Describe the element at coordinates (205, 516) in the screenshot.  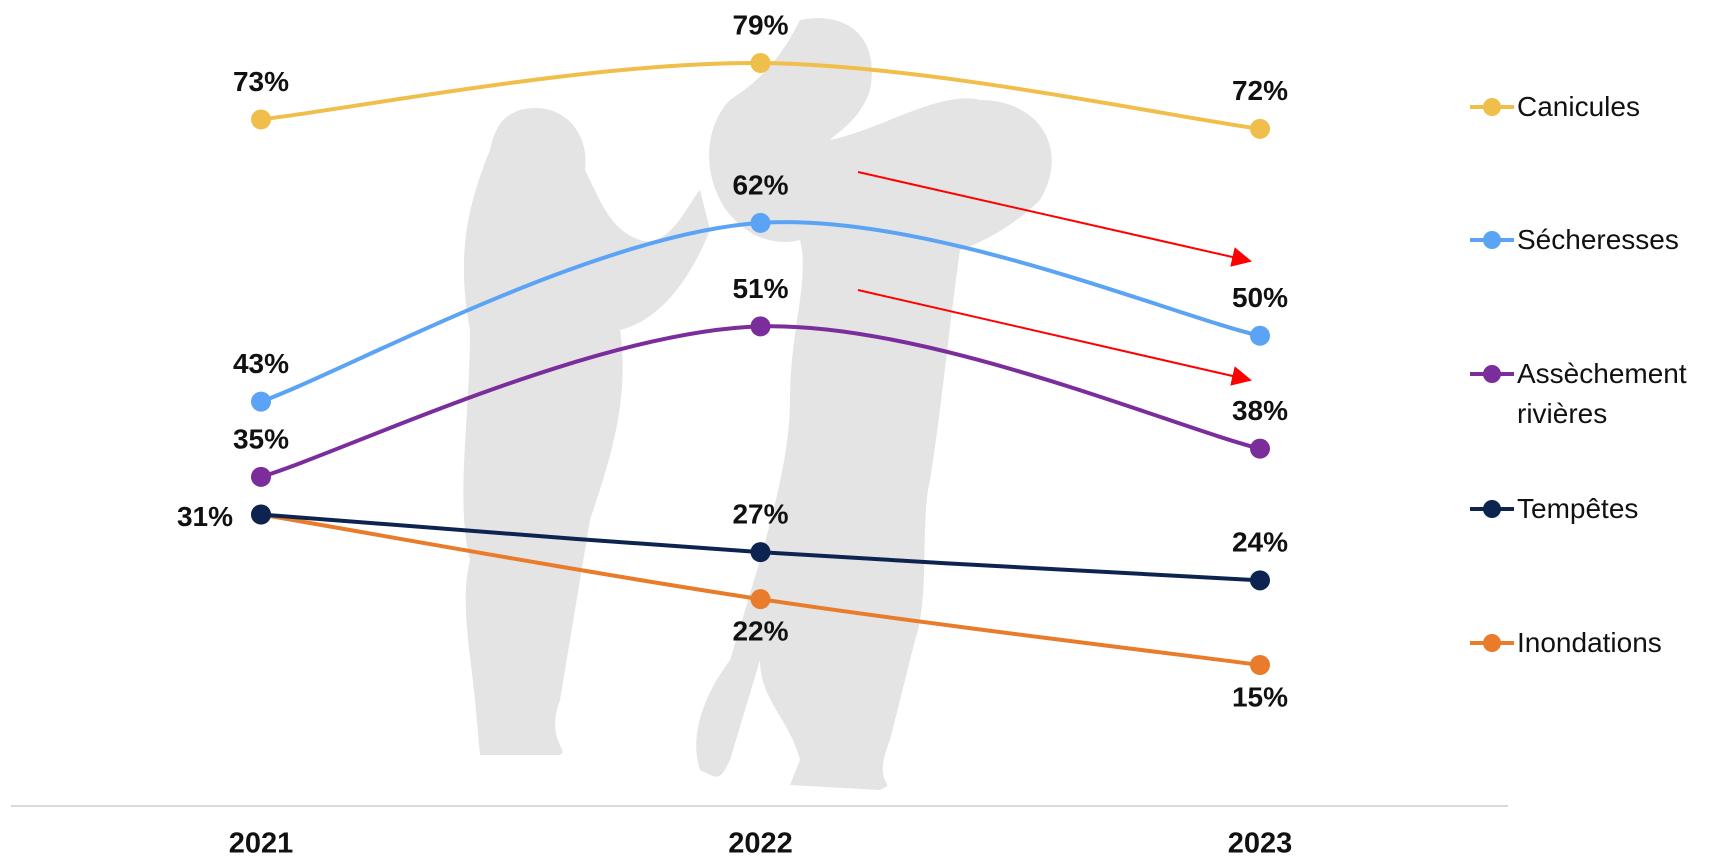
I see `data-label: 31%` at that location.